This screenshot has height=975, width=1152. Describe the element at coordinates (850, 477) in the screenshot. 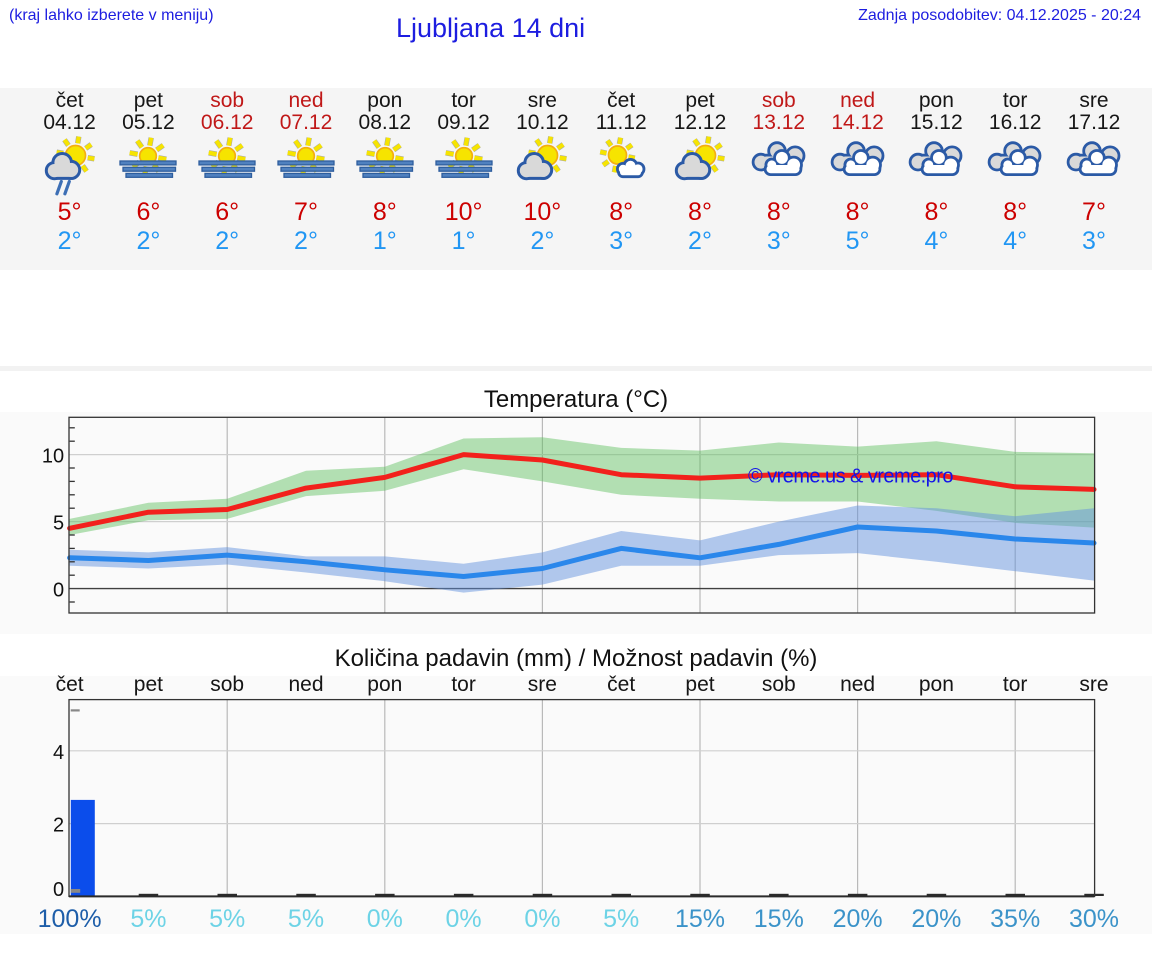

I see `svg-text: © vreme.us & vreme.pro` at that location.